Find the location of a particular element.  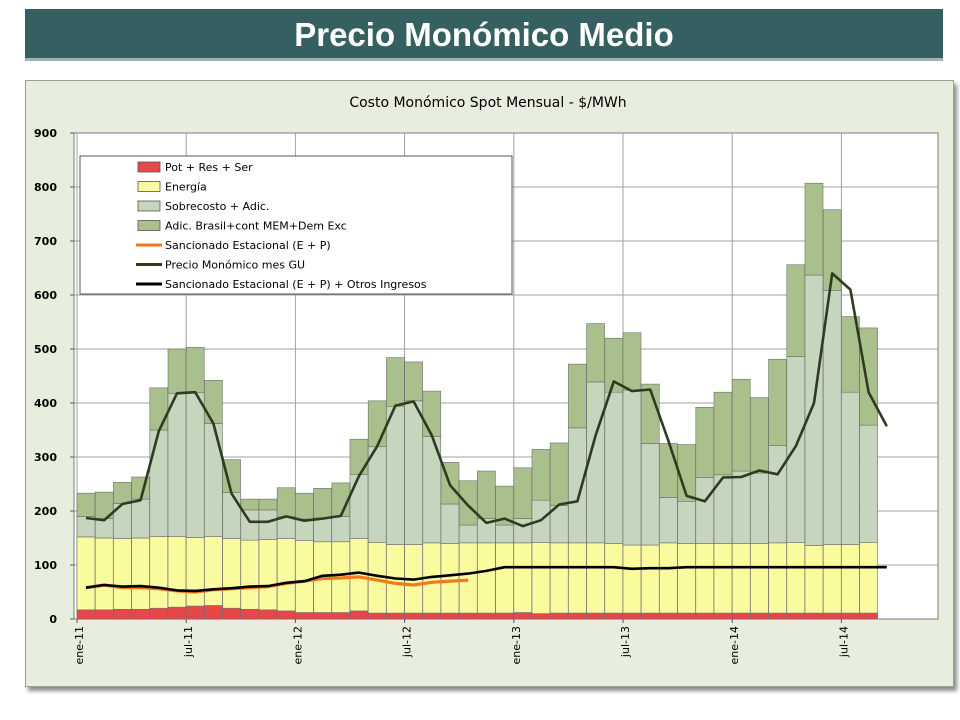

y-tick-label: 600 is located at coordinates (45, 295).